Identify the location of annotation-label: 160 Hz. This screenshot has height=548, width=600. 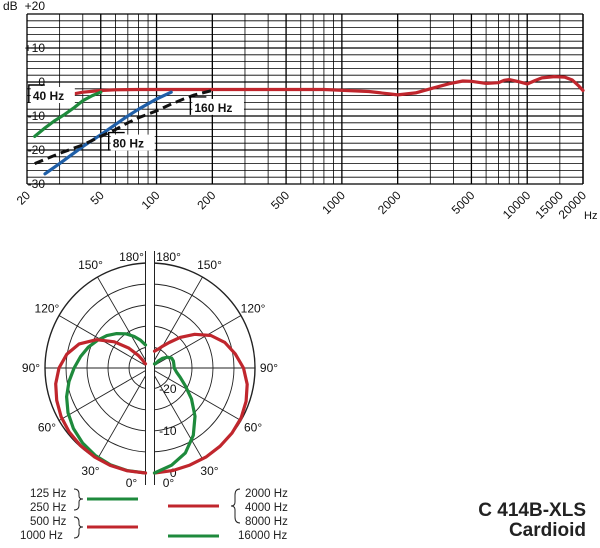
(213, 108).